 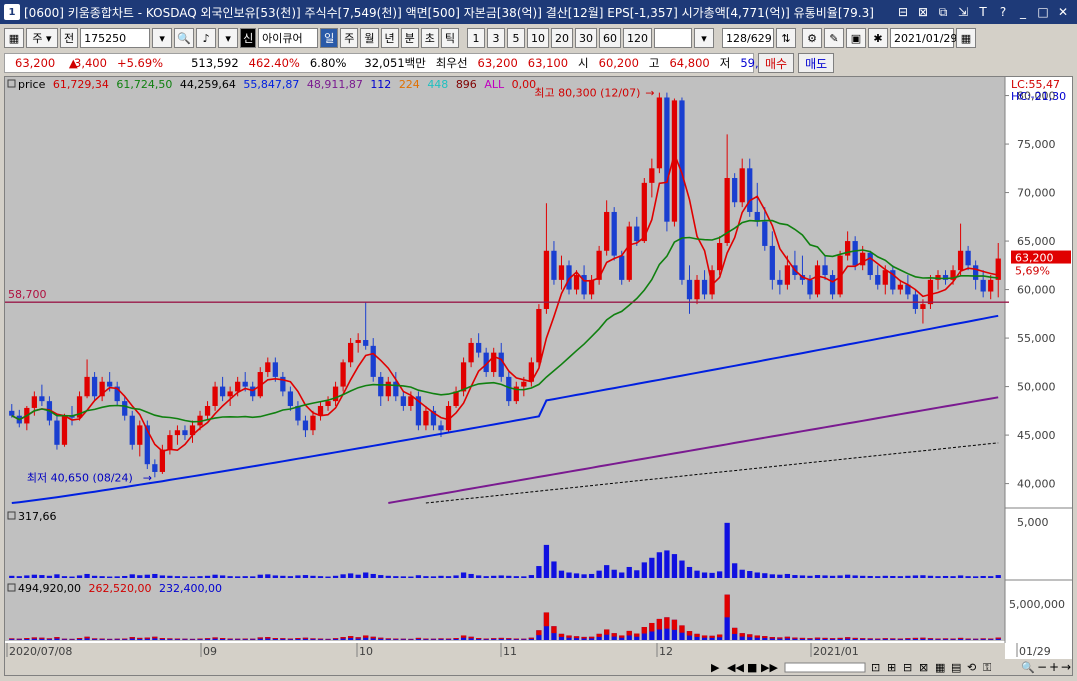 I want to click on best-sell: 63,200, so click(x=497, y=63).